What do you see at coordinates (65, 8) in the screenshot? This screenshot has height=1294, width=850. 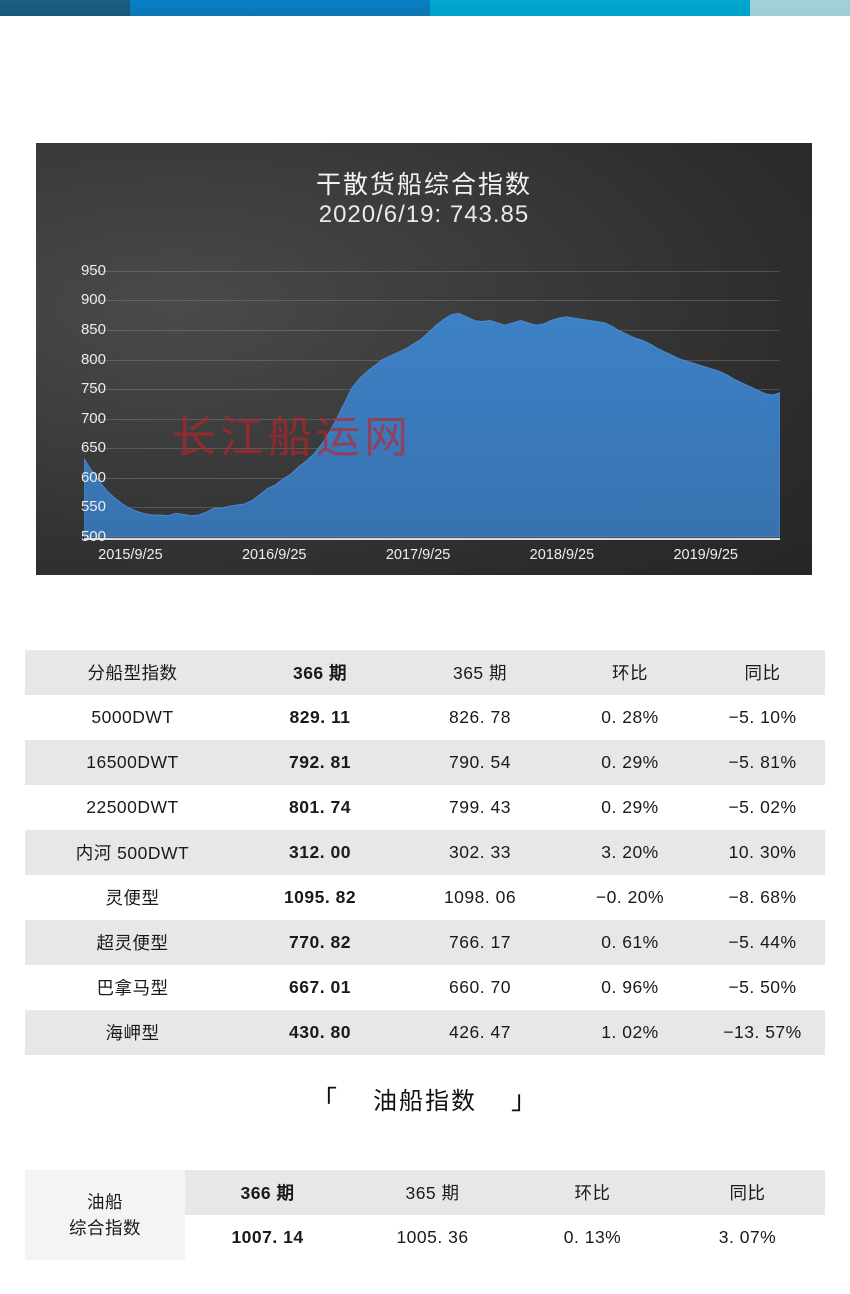 I see `topbar-segment-dark-blue` at bounding box center [65, 8].